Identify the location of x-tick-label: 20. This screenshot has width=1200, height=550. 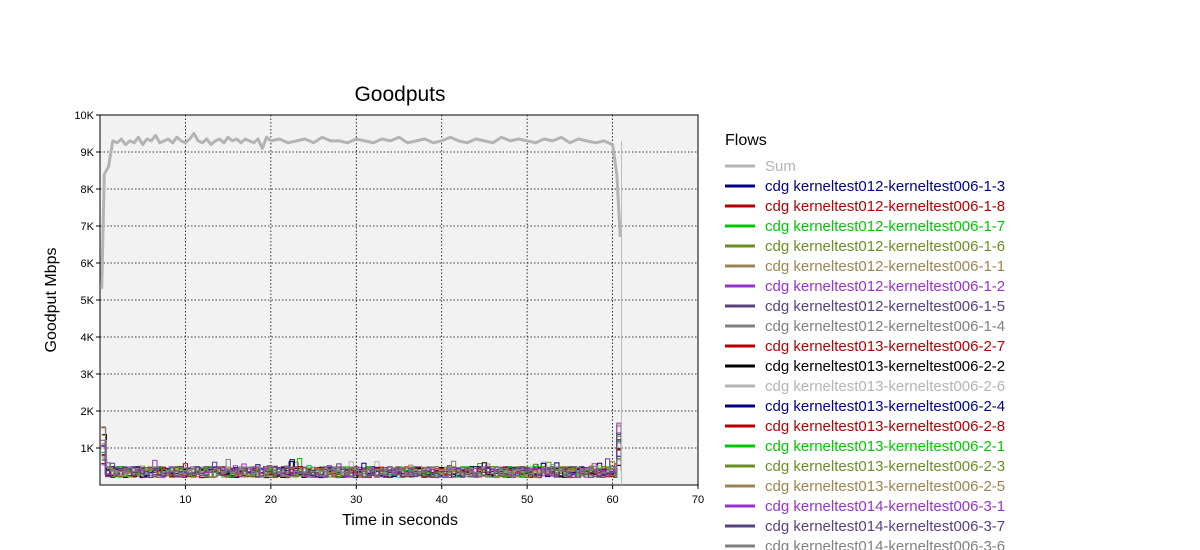
(271, 500).